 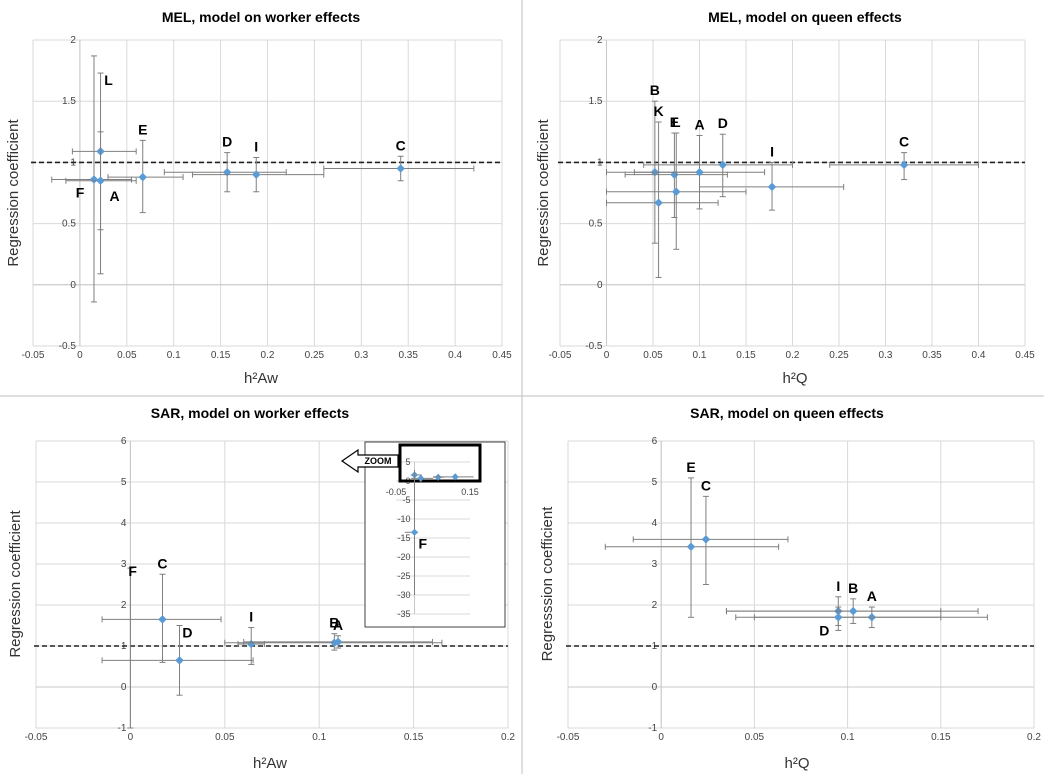 I want to click on inset-point-F: F, so click(x=416, y=532).